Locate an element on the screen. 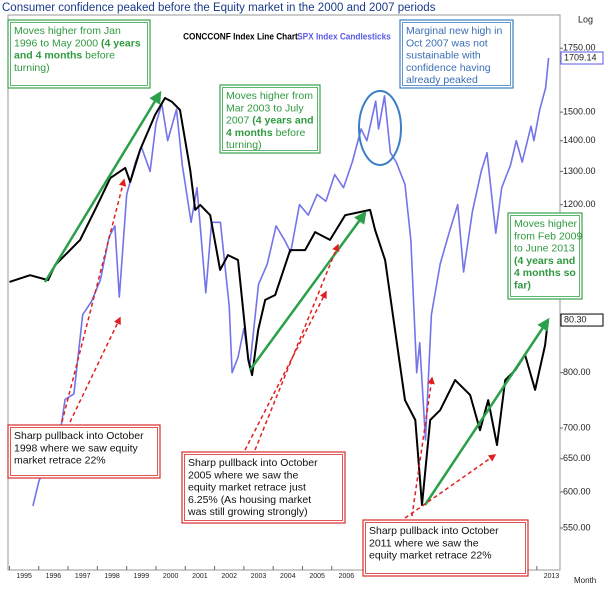 Image resolution: width=608 pixels, height=593 pixels. annotation-run: Sharp pullback into October is located at coordinates (79, 436).